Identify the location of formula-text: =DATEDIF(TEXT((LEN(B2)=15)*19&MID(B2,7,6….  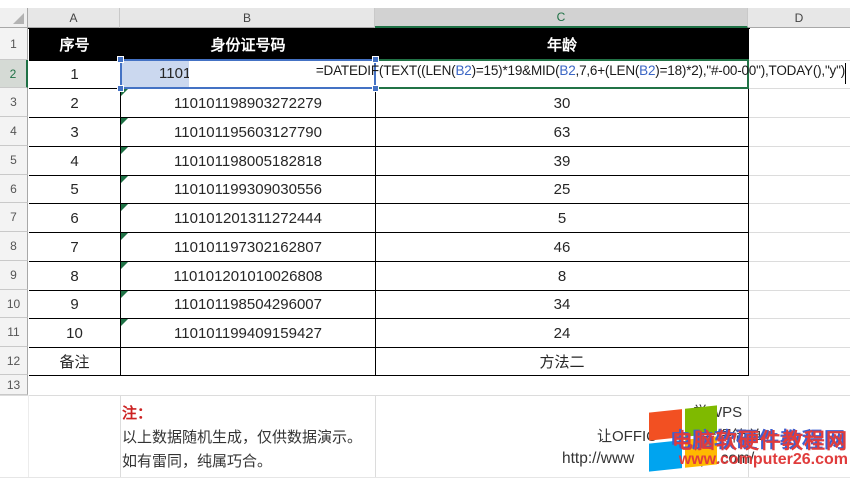
(580, 70).